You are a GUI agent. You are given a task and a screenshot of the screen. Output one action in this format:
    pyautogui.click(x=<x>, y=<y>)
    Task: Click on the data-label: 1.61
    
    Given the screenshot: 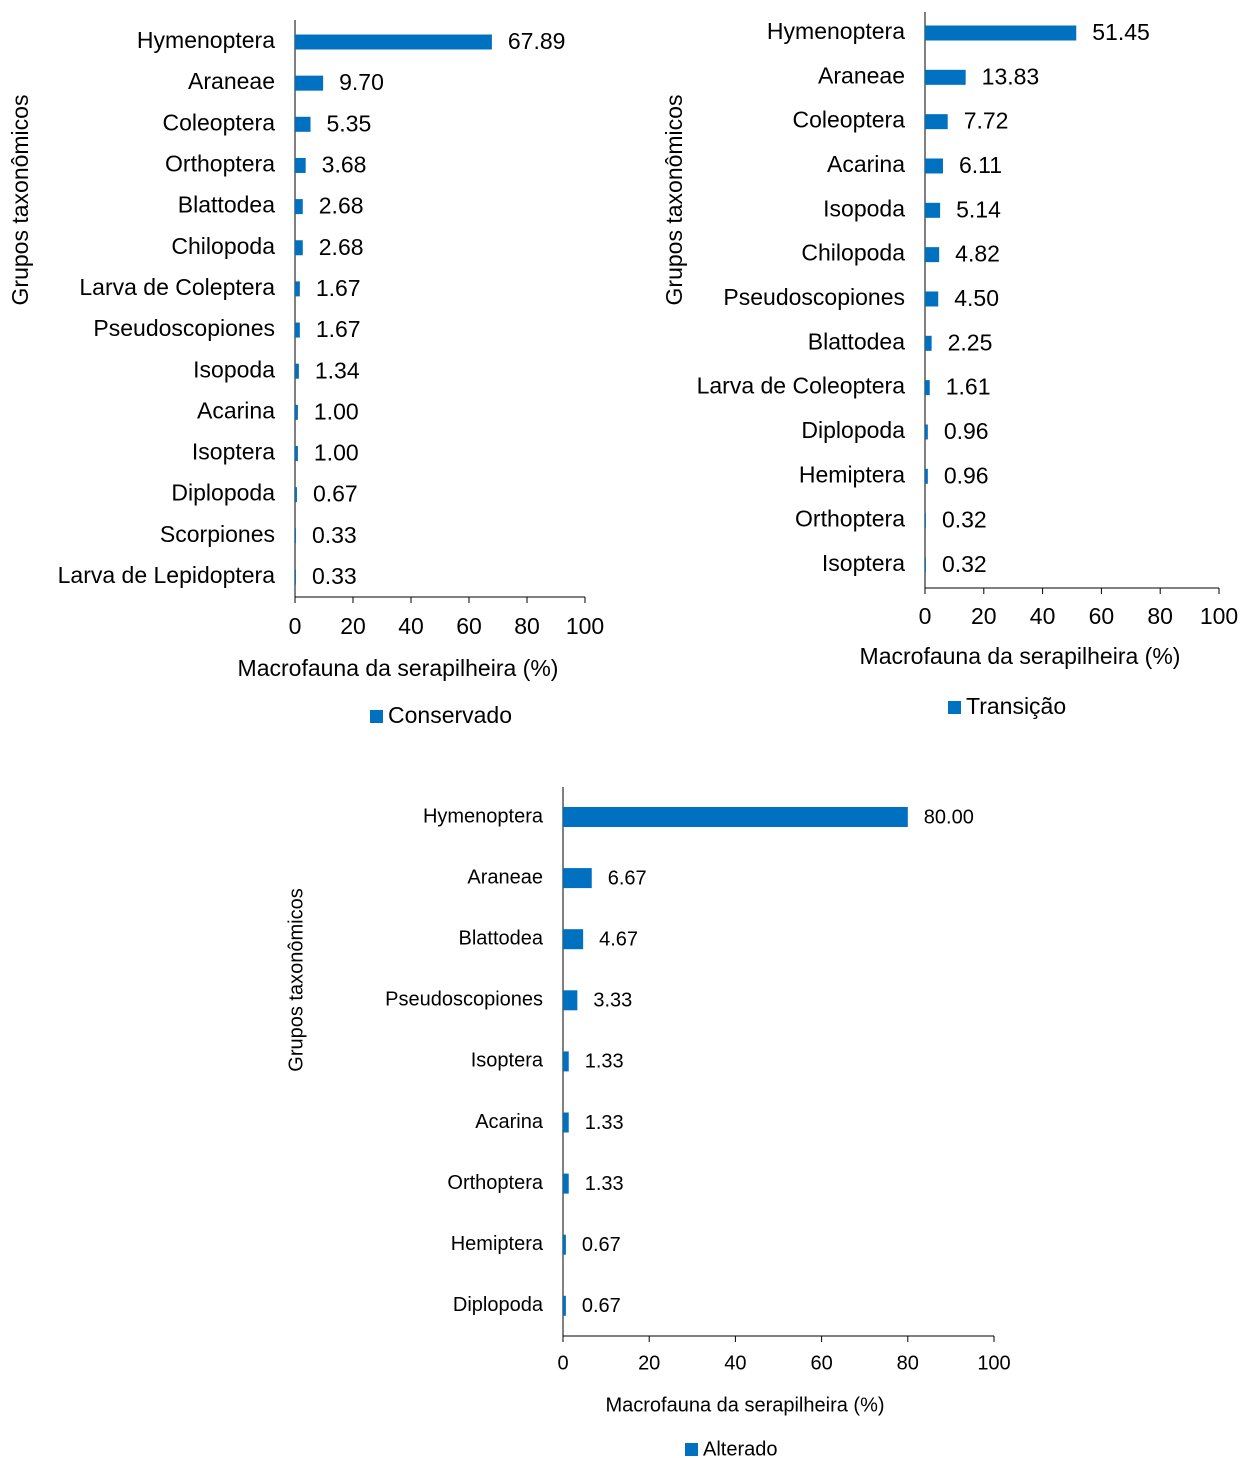 What is the action you would take?
    pyautogui.click(x=968, y=387)
    